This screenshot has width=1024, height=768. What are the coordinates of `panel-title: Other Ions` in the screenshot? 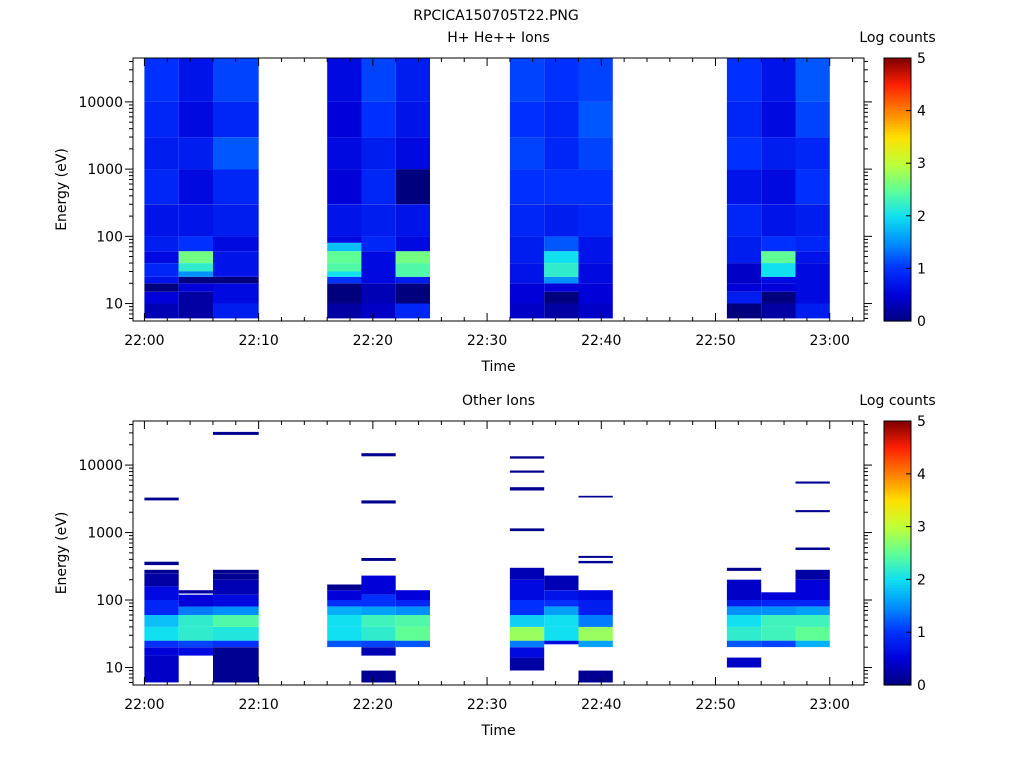 It's located at (498, 401).